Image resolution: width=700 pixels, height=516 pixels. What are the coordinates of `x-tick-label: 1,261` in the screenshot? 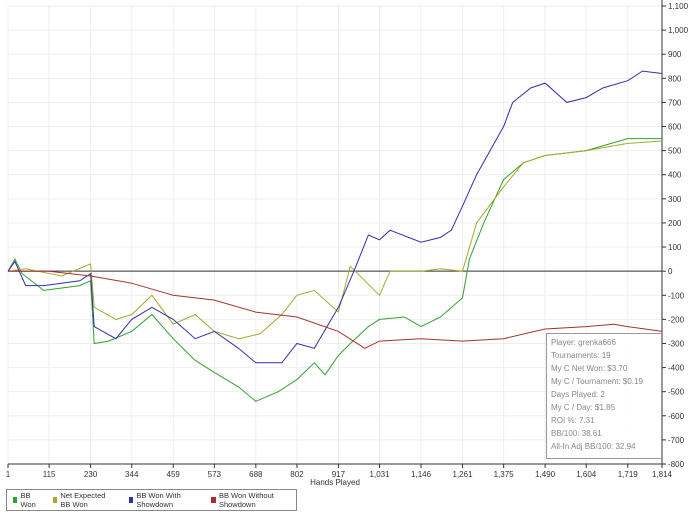 It's located at (463, 474).